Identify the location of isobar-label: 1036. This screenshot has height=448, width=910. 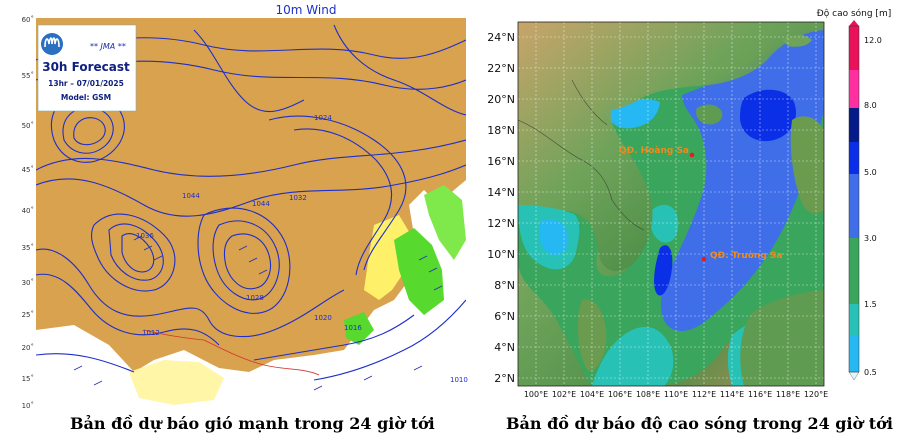
(145, 236).